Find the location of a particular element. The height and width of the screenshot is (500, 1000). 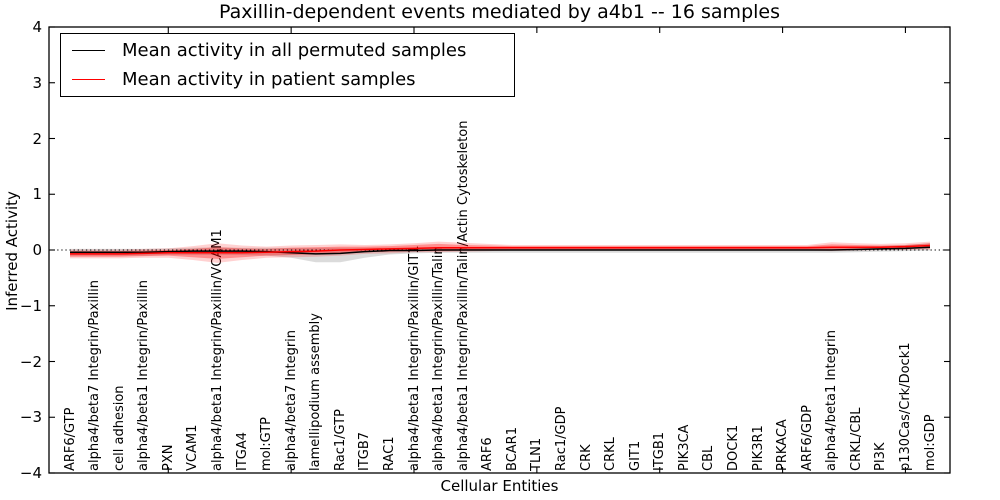

y-tick-label: 0 is located at coordinates (37, 250).